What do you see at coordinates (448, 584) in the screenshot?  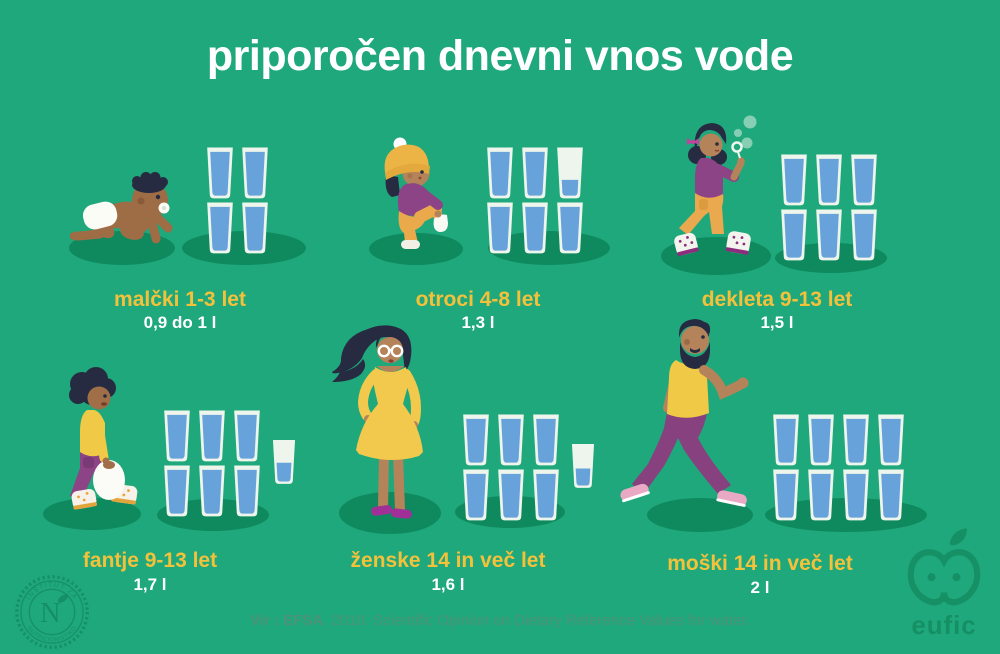 I see `group-value: 1,6 l` at bounding box center [448, 584].